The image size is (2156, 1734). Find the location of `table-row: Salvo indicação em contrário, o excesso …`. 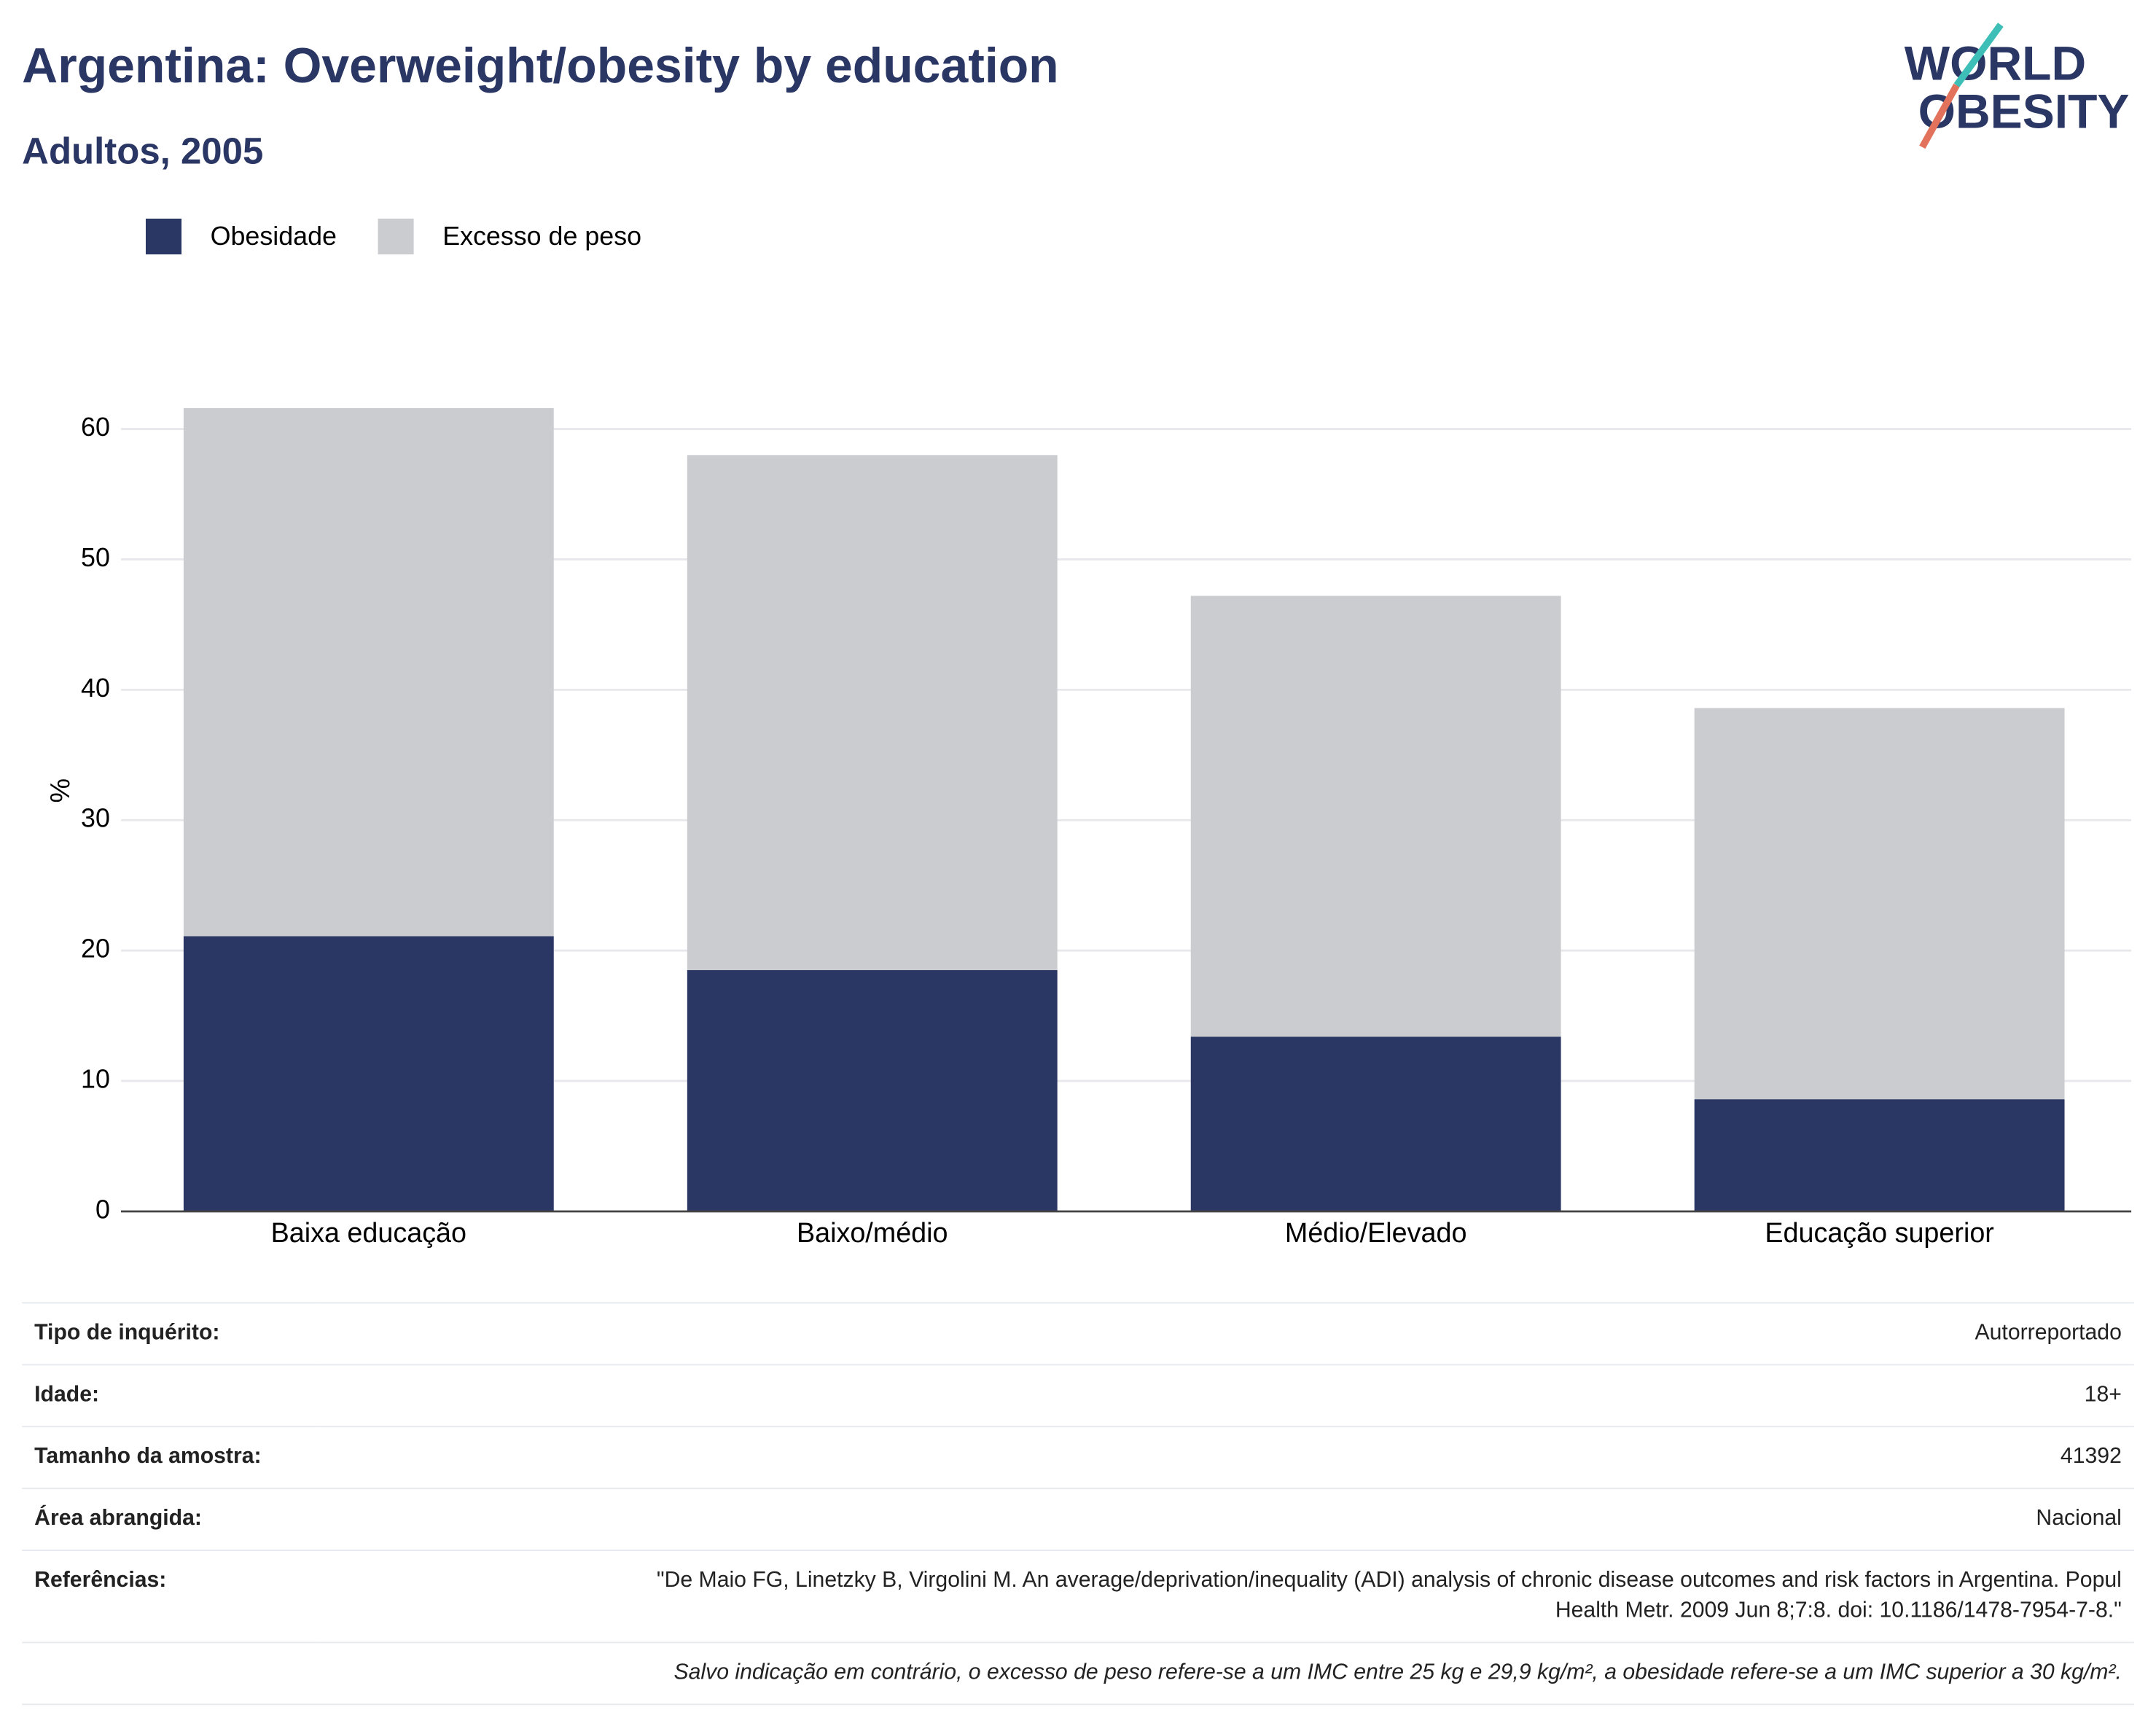

table-row: Salvo indicação em contrário, o excesso … is located at coordinates (1078, 1673).